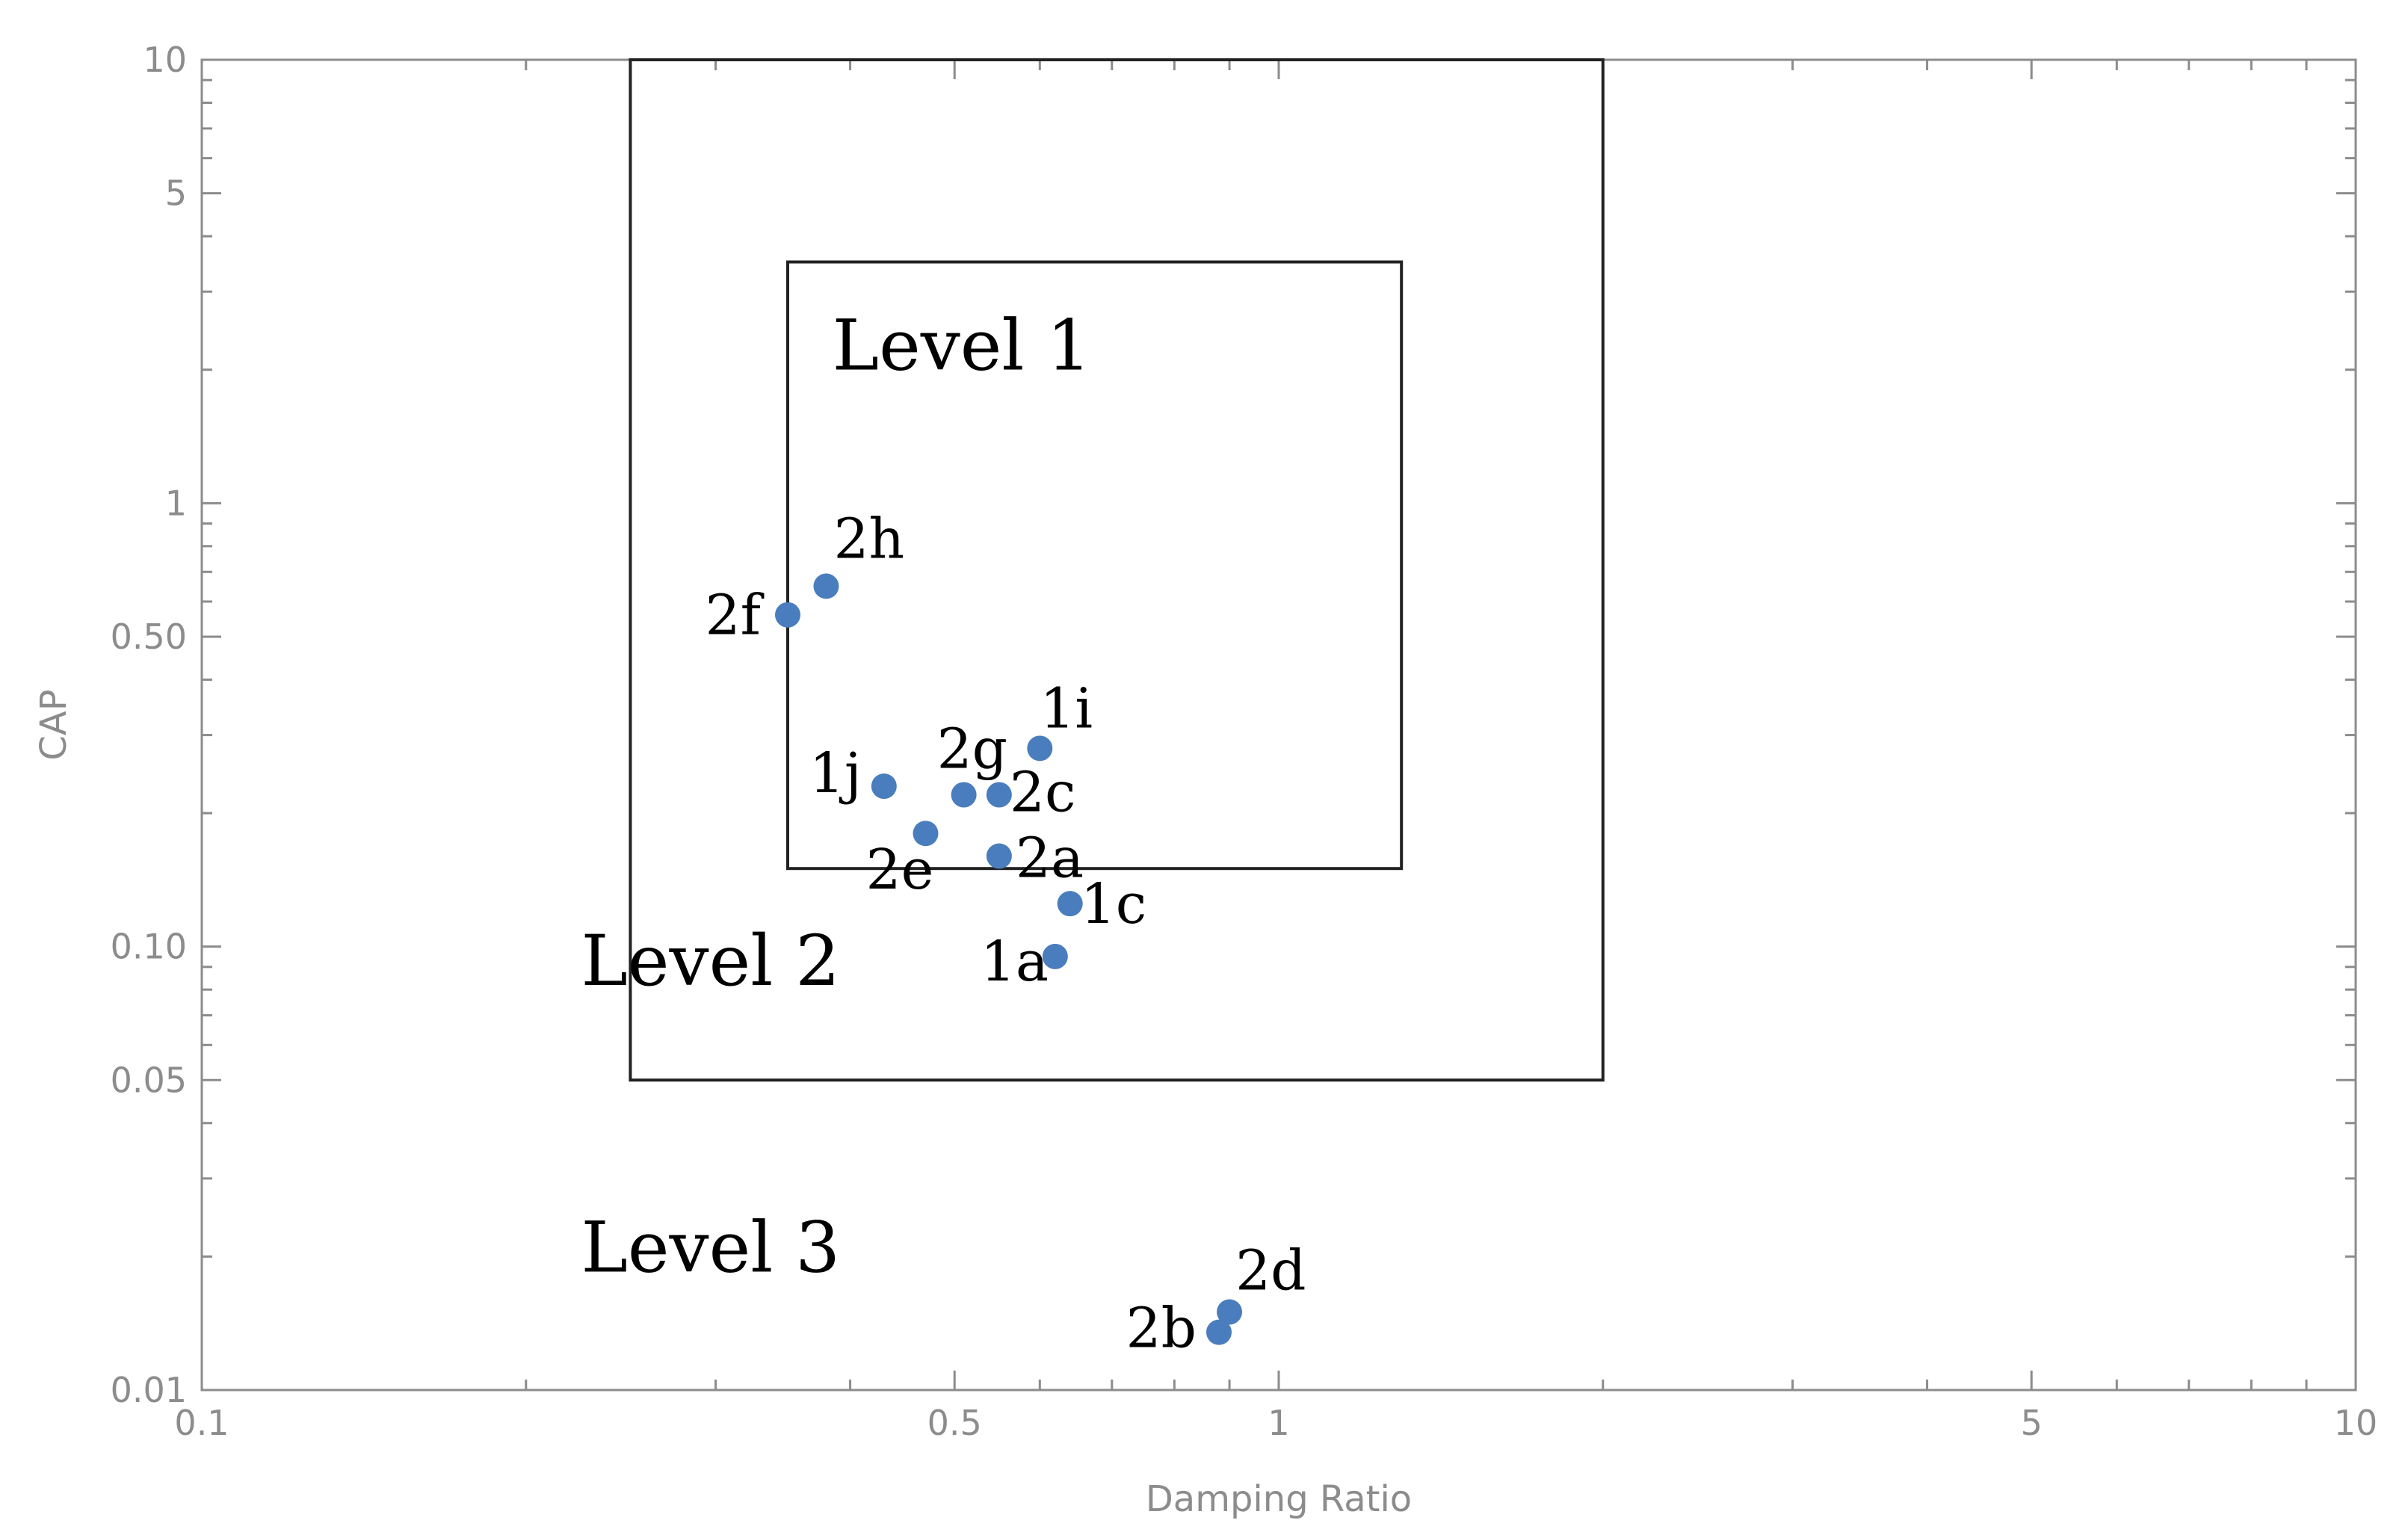 This screenshot has width=2408, height=1538. Describe the element at coordinates (999, 795) in the screenshot. I see `data-point-2c` at that location.